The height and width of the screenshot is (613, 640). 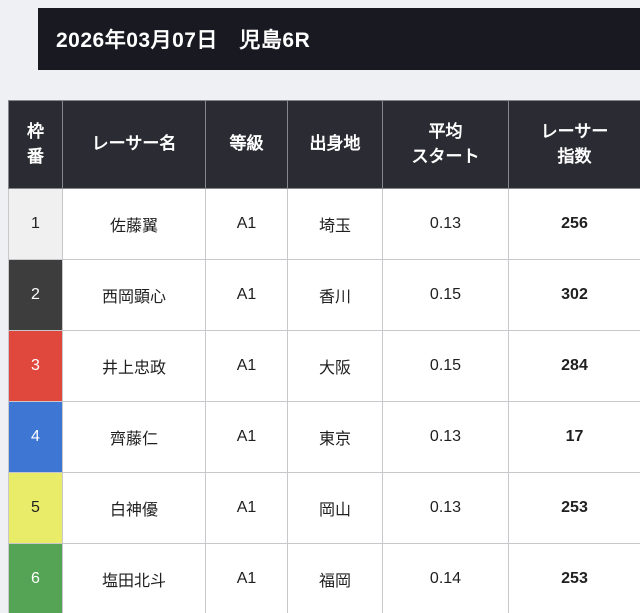 What do you see at coordinates (335, 144) in the screenshot?
I see `col-header-origin: 出身地` at bounding box center [335, 144].